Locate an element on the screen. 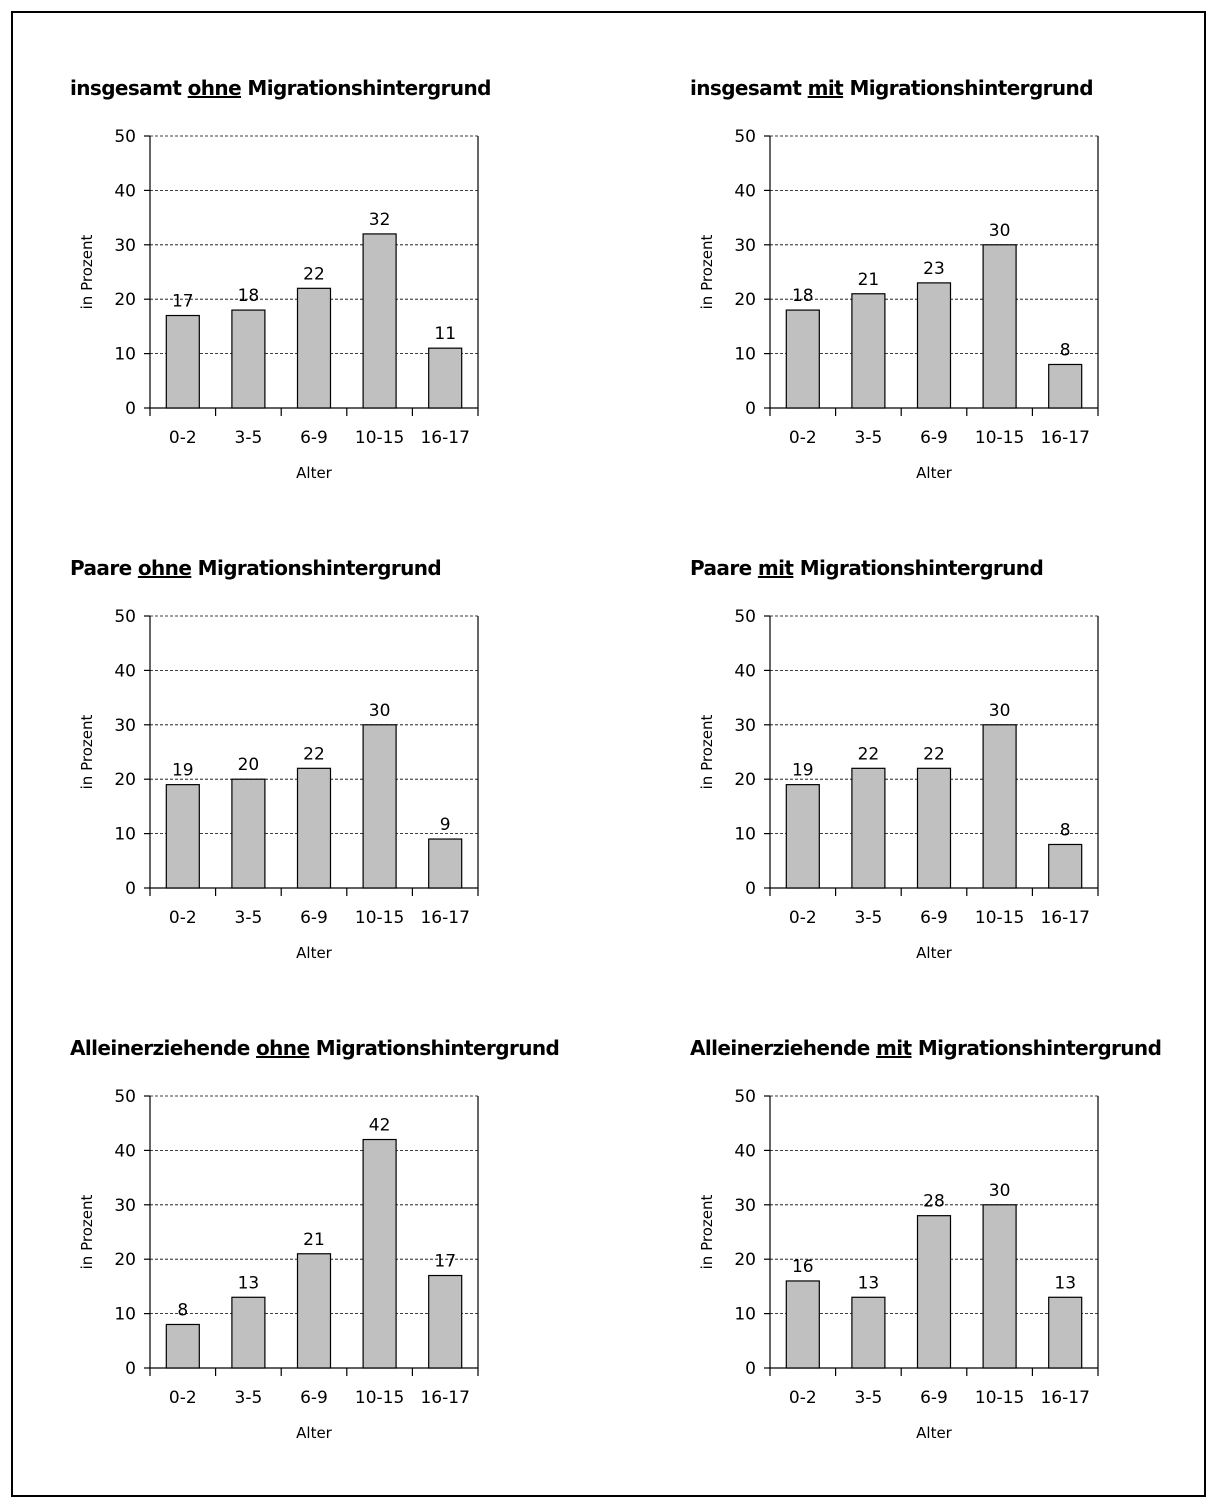 Image resolution: width=1208 pixels, height=1499 pixels. chart-title: Paare ohne Migrationshintergrund is located at coordinates (256, 568).